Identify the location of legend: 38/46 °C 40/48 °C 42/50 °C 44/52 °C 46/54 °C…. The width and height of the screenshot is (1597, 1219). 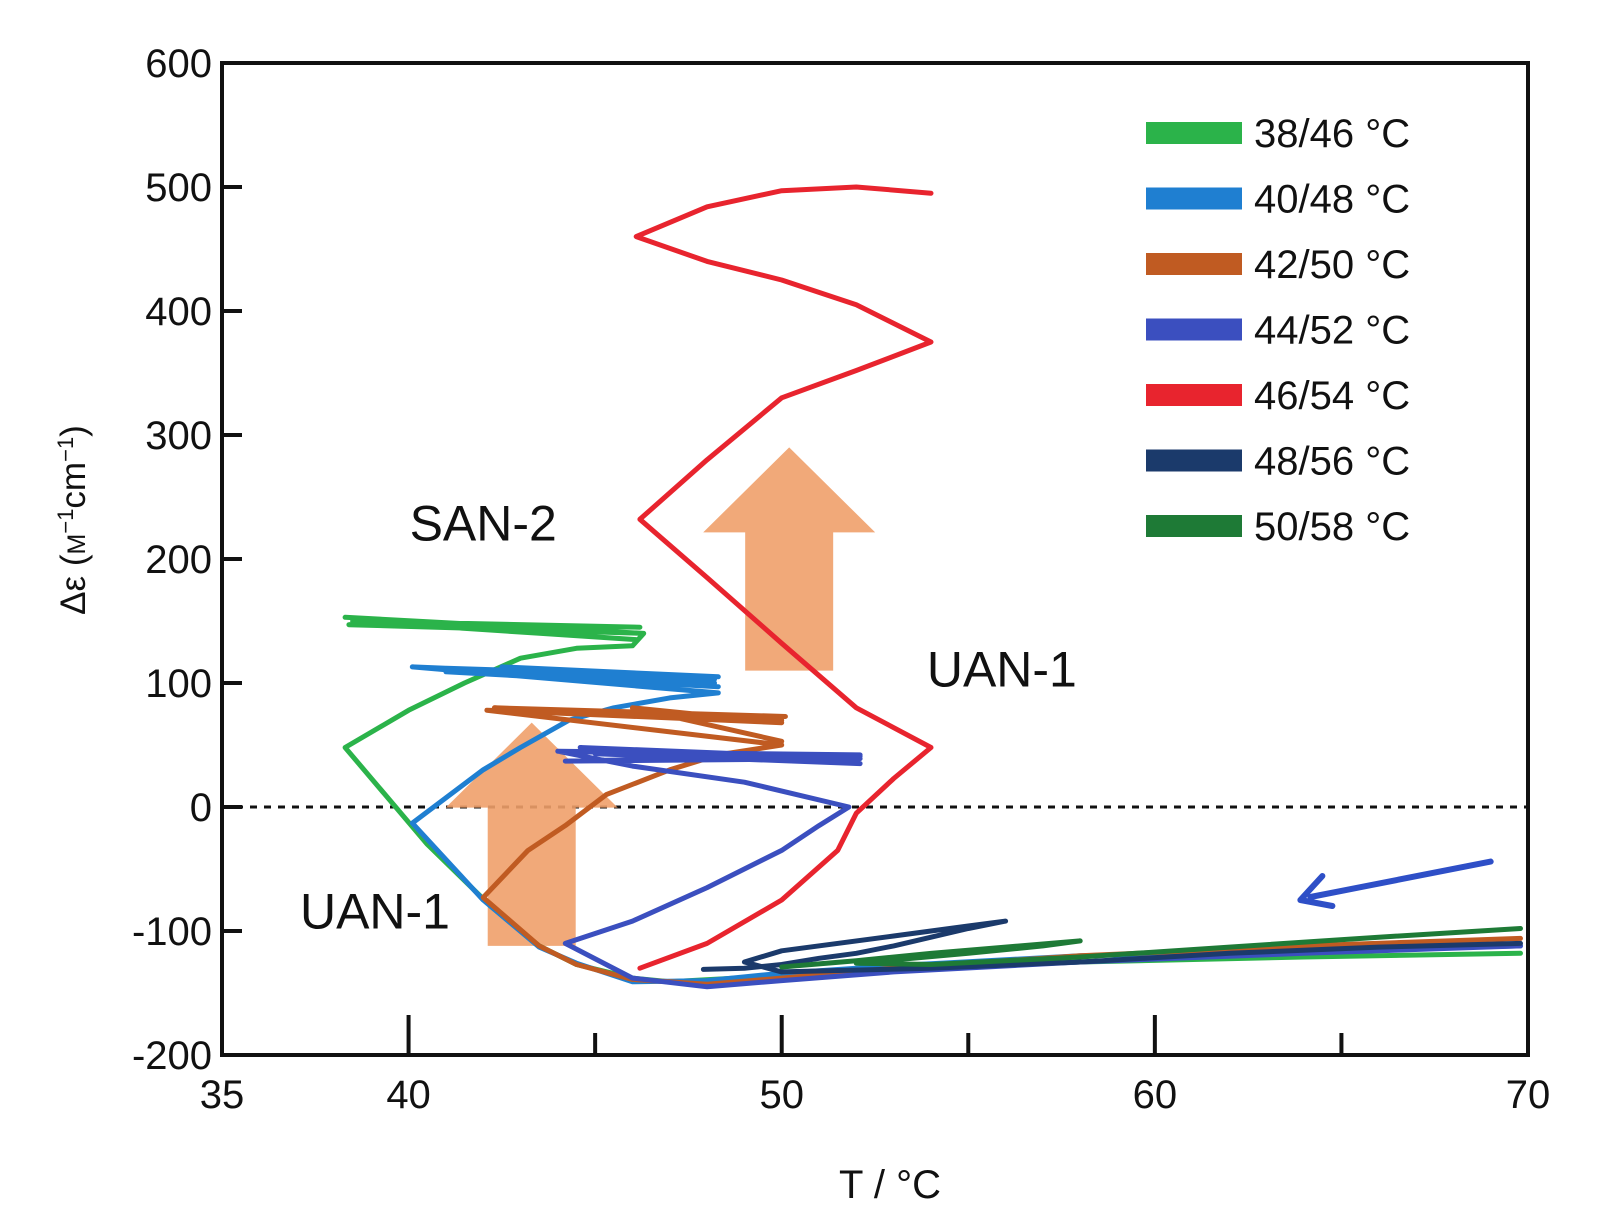
(1278, 330).